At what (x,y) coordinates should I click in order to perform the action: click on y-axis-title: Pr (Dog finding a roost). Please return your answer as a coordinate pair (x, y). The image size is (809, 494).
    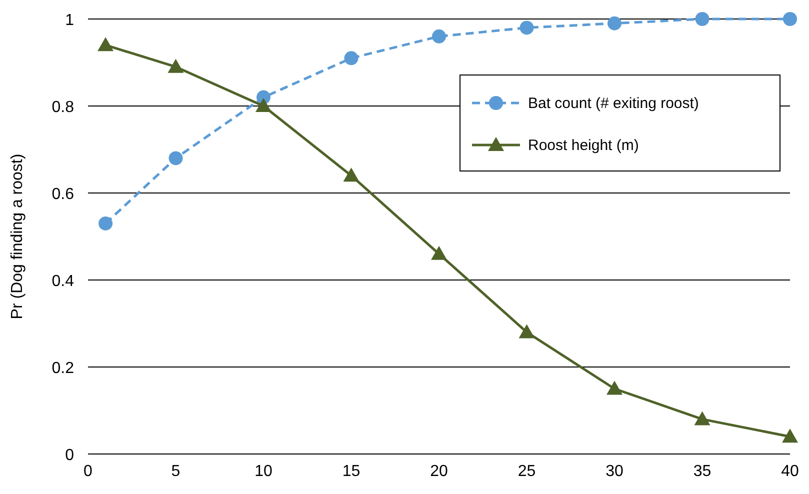
    Looking at the image, I should click on (17, 237).